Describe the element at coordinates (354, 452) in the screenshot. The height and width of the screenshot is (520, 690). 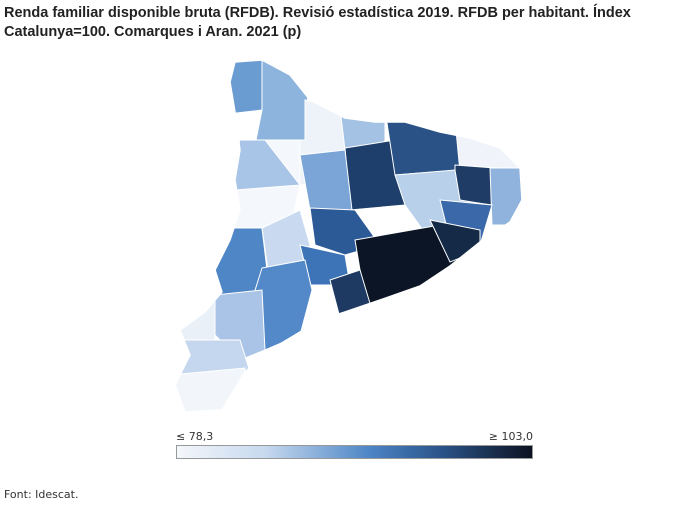
I see `legend-gradient-bar` at that location.